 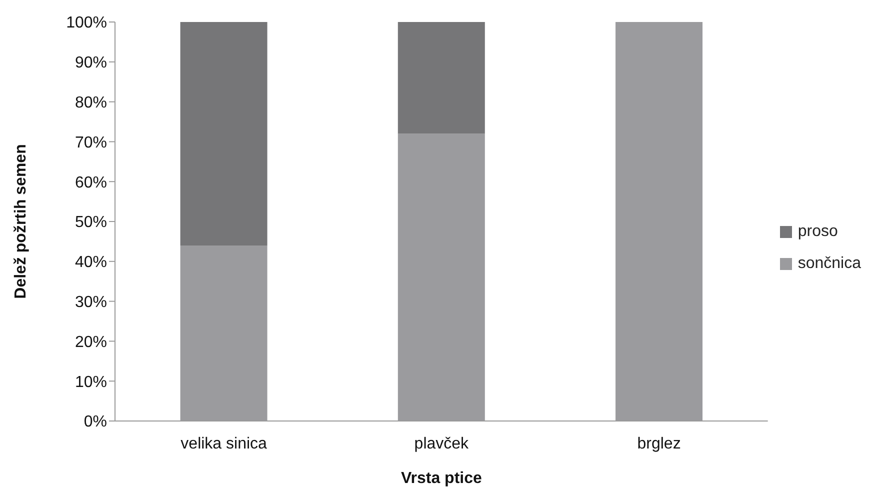 What do you see at coordinates (90, 302) in the screenshot?
I see `y-tick-label: 30%` at bounding box center [90, 302].